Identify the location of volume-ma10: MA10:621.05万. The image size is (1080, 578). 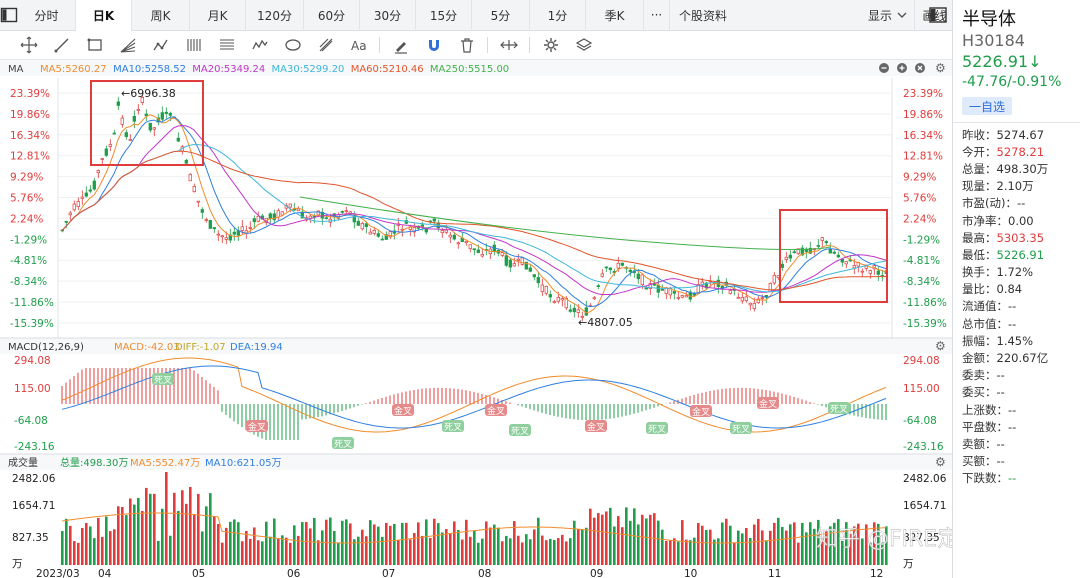
(243, 463).